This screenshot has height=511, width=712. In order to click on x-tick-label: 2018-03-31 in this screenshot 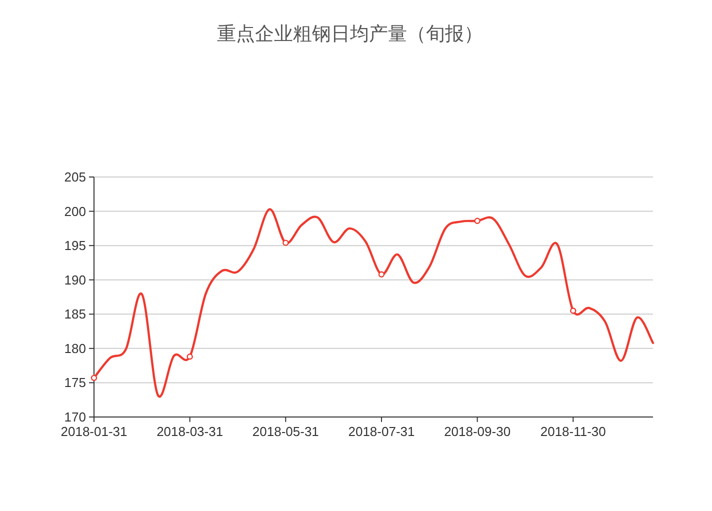, I will do `click(190, 431)`.